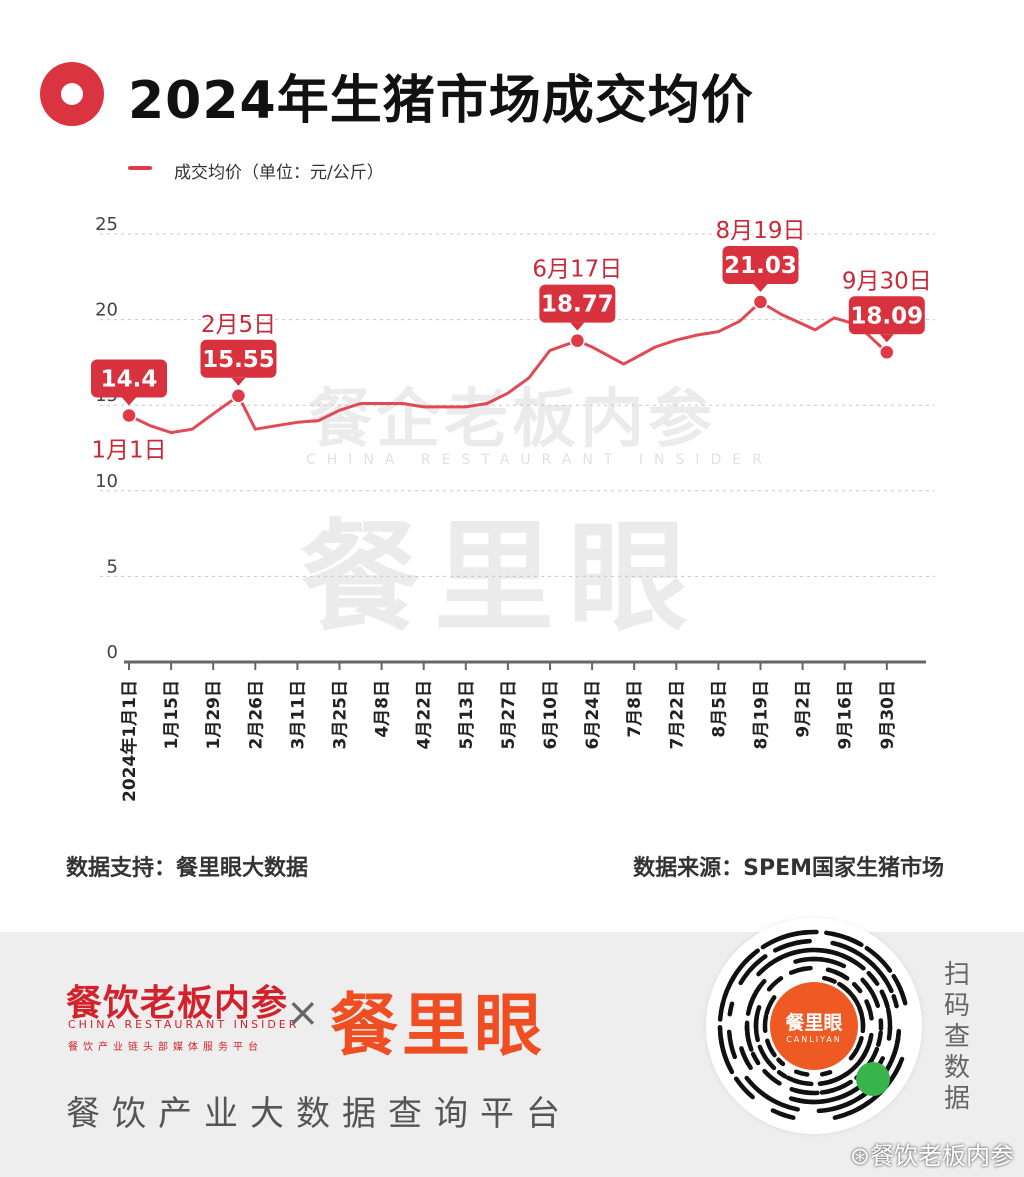 The width and height of the screenshot is (1024, 1177). Describe the element at coordinates (512, 420) in the screenshot. I see `watermark-cn: 餐企老板内参` at that location.